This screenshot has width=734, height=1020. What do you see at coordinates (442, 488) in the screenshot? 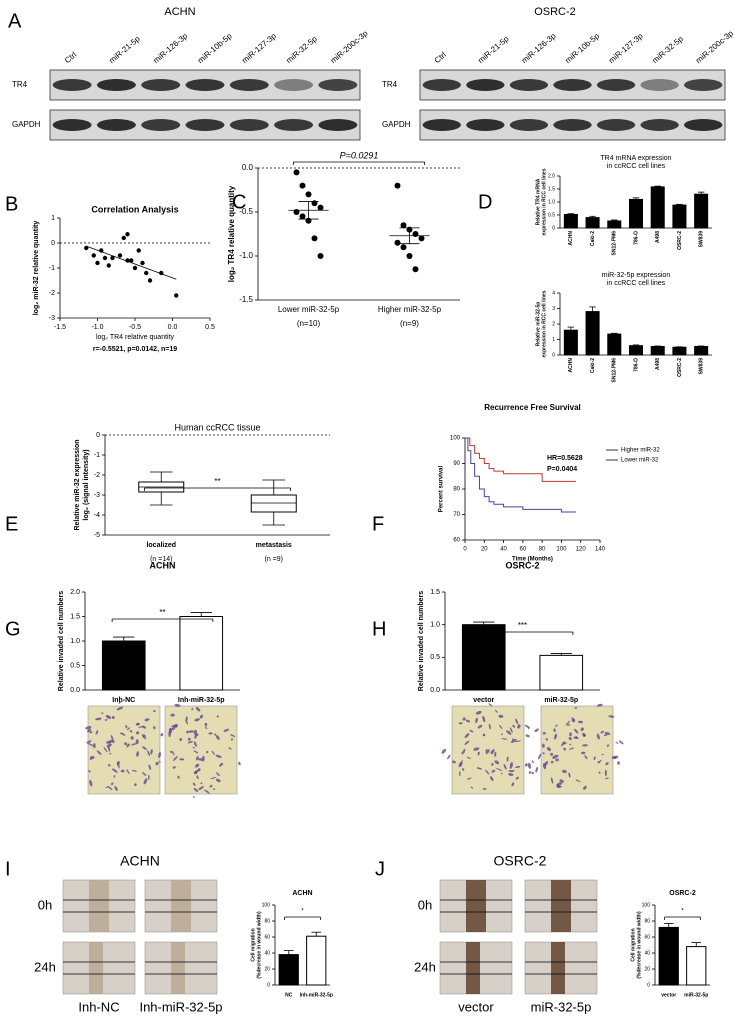
I see `y-axis-label: Percent survival` at bounding box center [442, 488].